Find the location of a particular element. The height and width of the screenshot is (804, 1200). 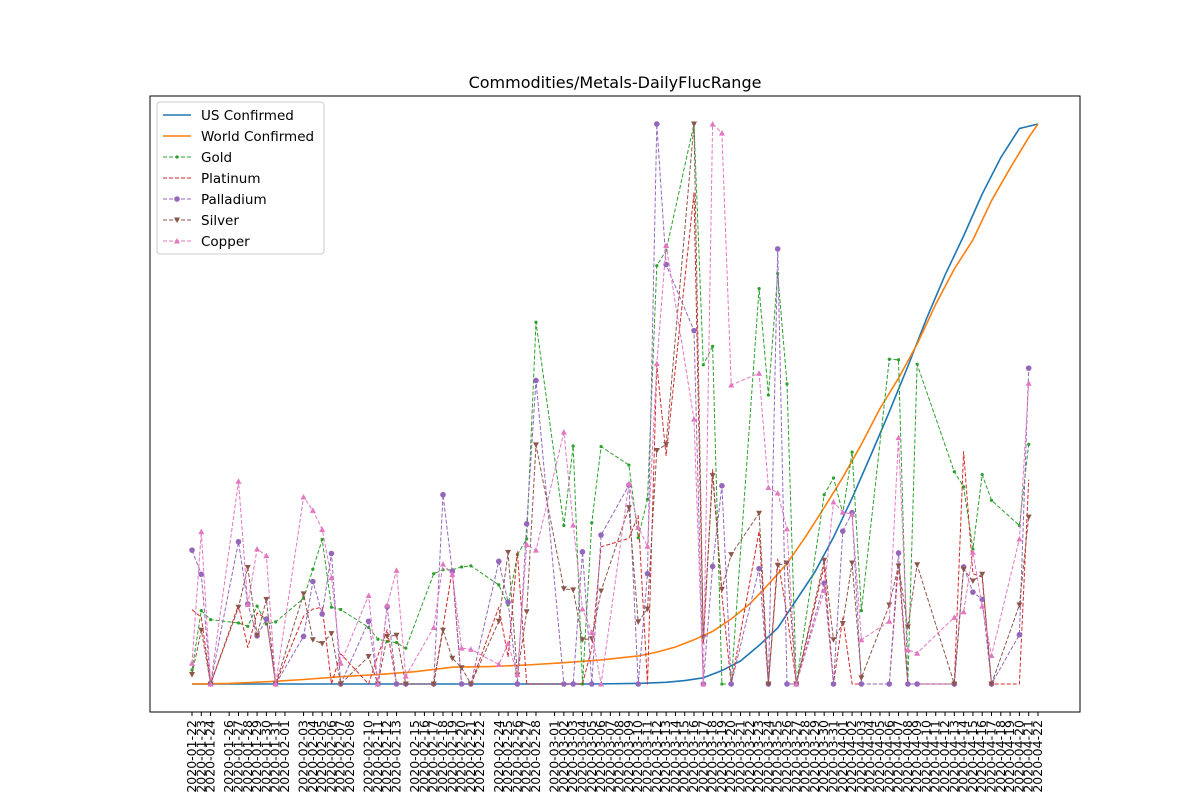

x-tick-label: 2020-03-05 is located at coordinates (591, 756).